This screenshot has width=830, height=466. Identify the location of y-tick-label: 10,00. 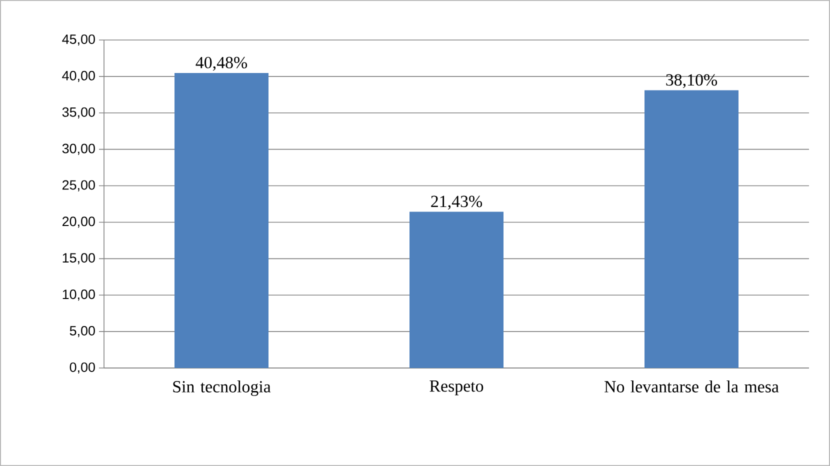
(78, 295).